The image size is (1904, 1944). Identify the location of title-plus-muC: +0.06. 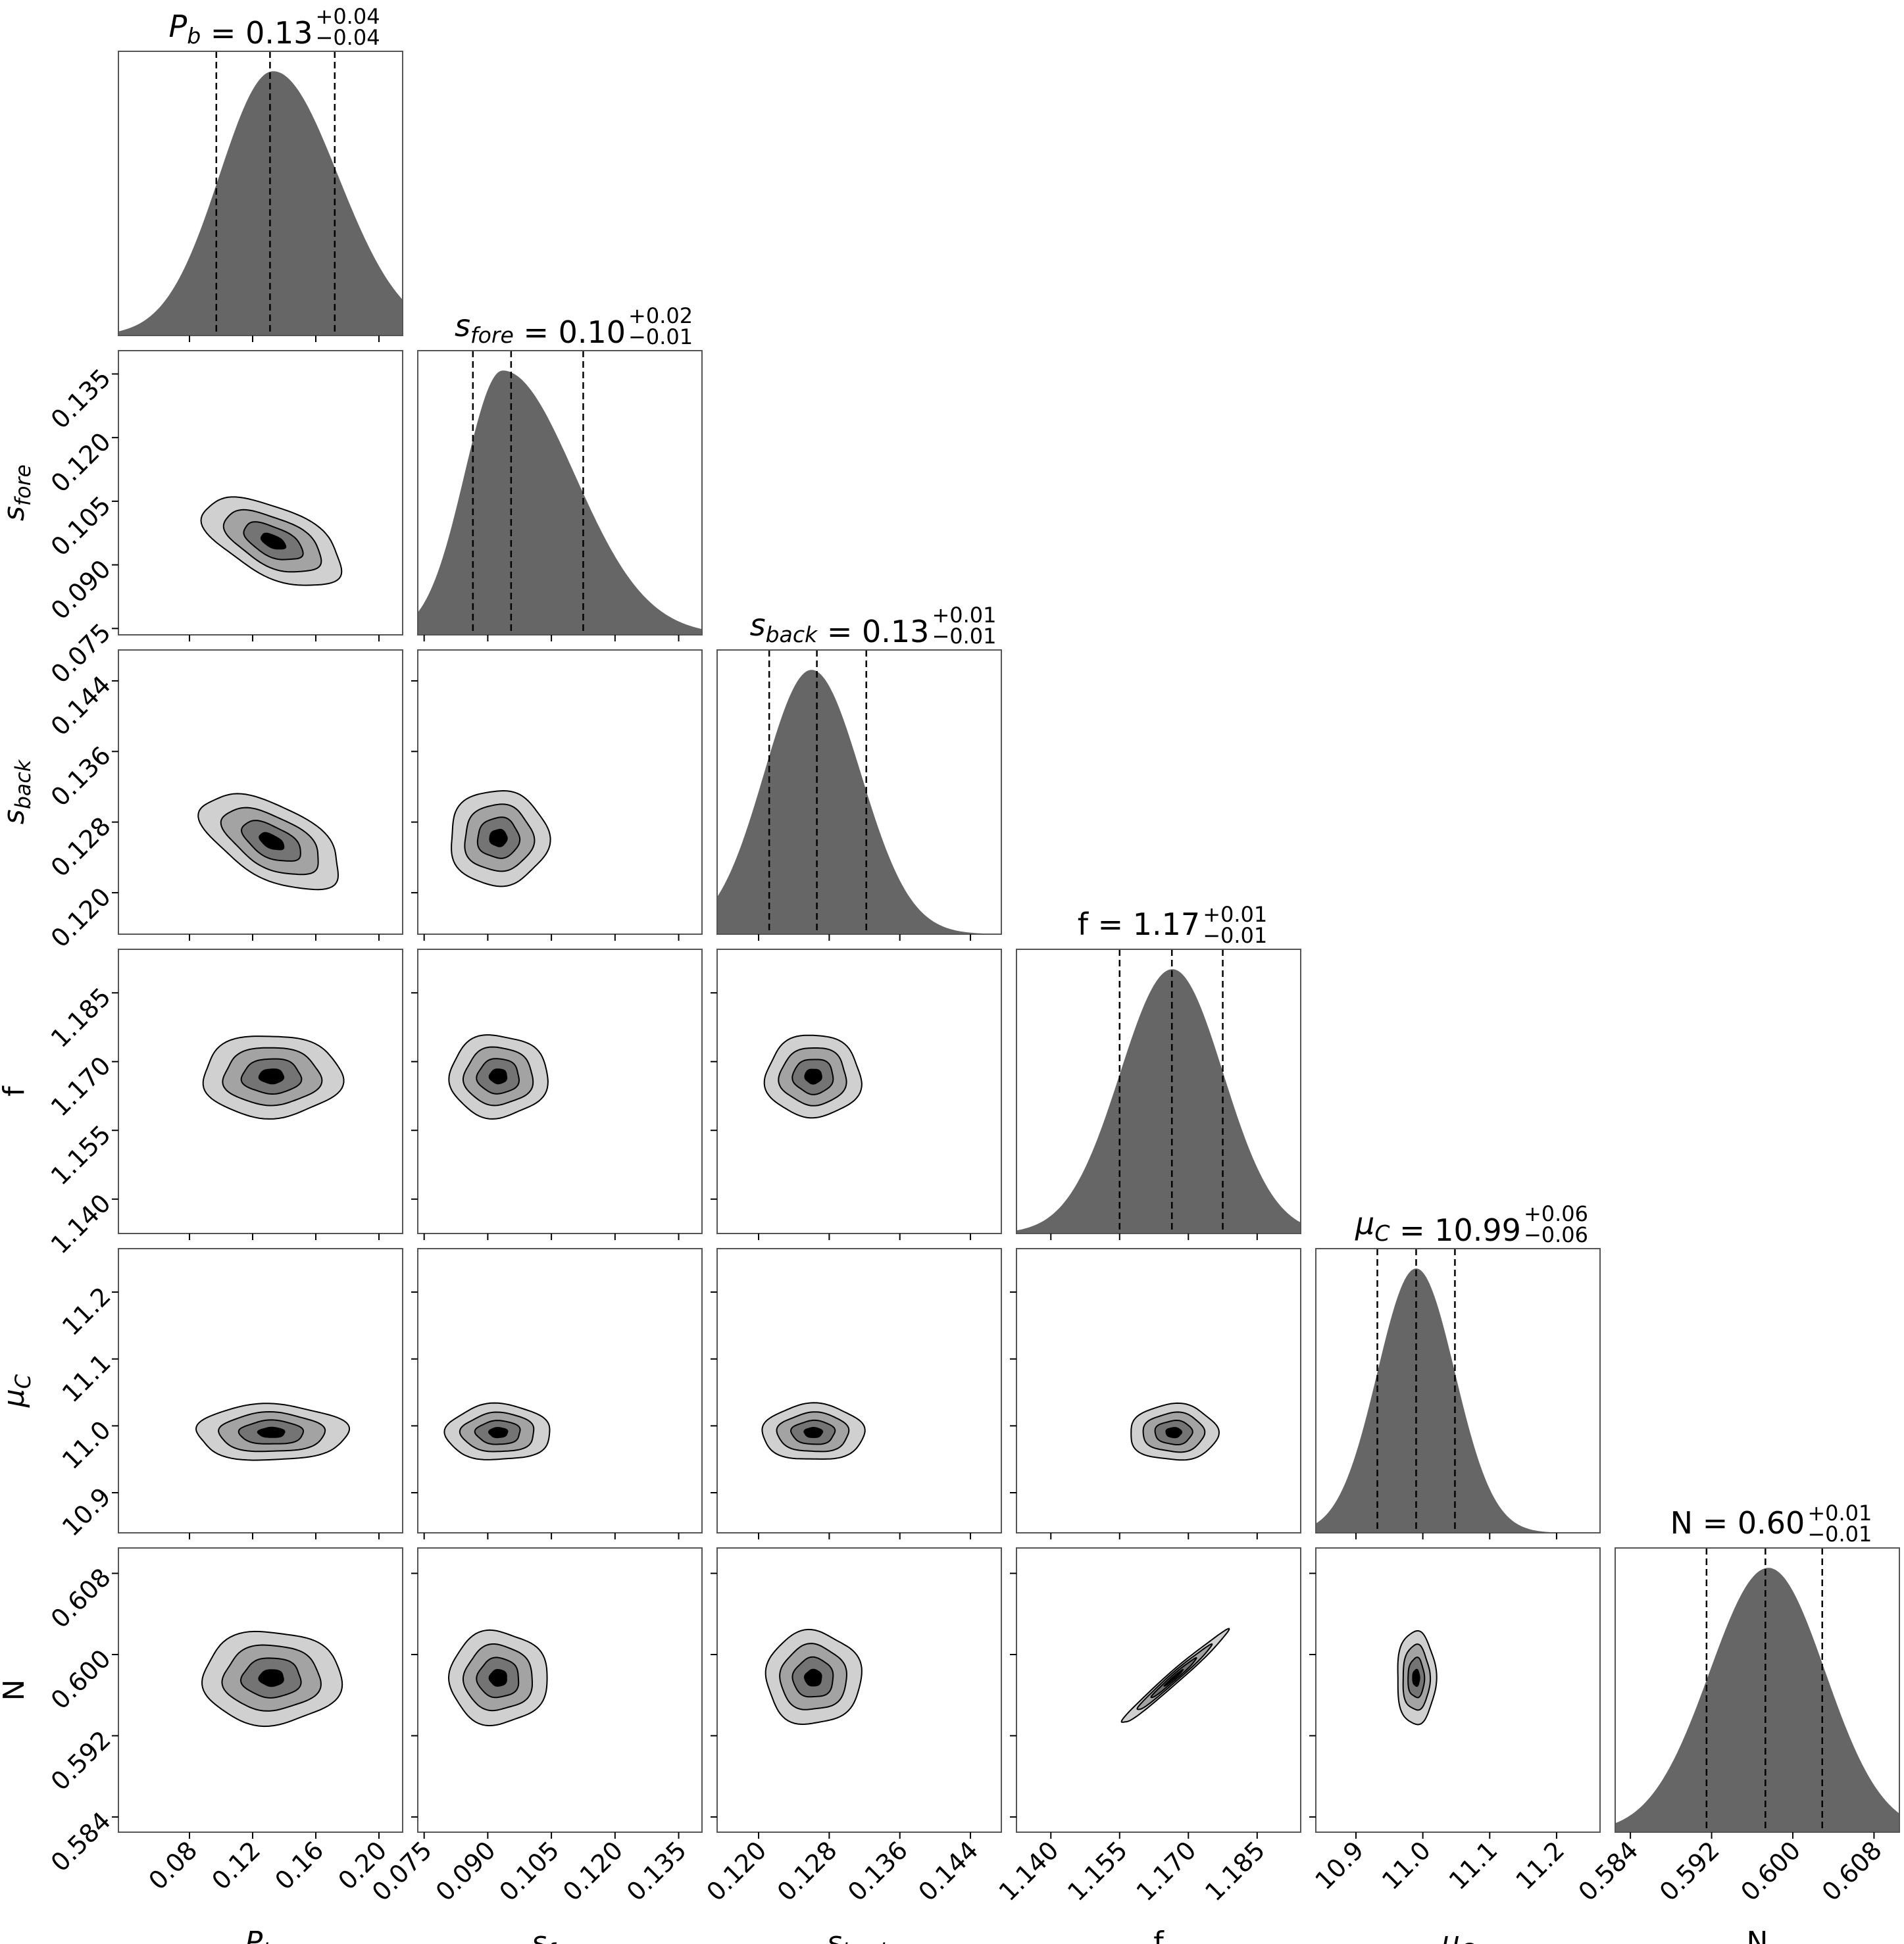
(1556, 1213).